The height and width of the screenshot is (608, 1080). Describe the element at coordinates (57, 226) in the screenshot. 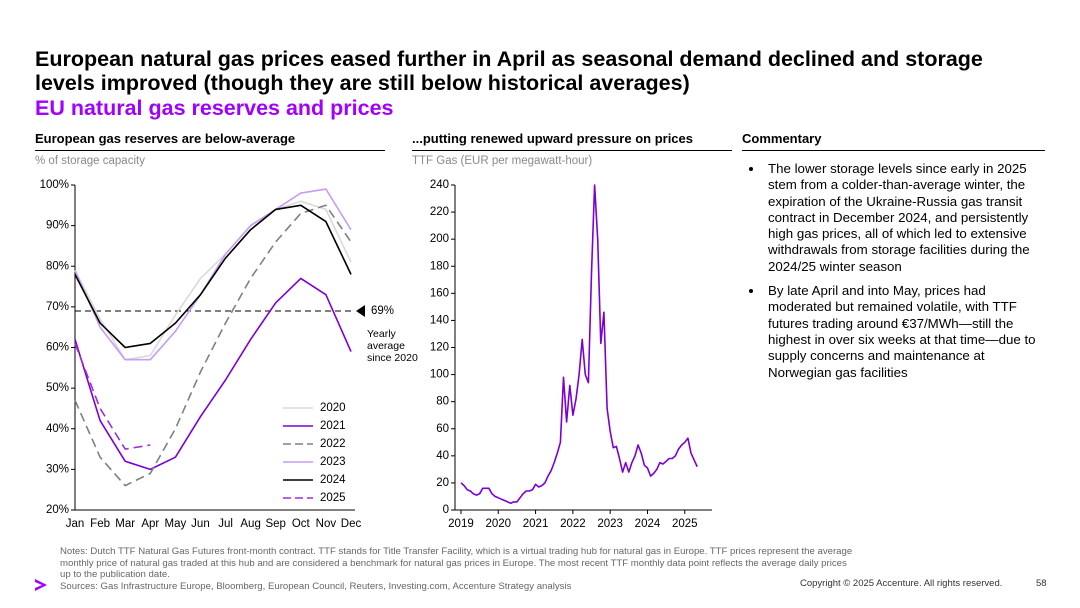

I see `y-tick-label: 90%` at that location.